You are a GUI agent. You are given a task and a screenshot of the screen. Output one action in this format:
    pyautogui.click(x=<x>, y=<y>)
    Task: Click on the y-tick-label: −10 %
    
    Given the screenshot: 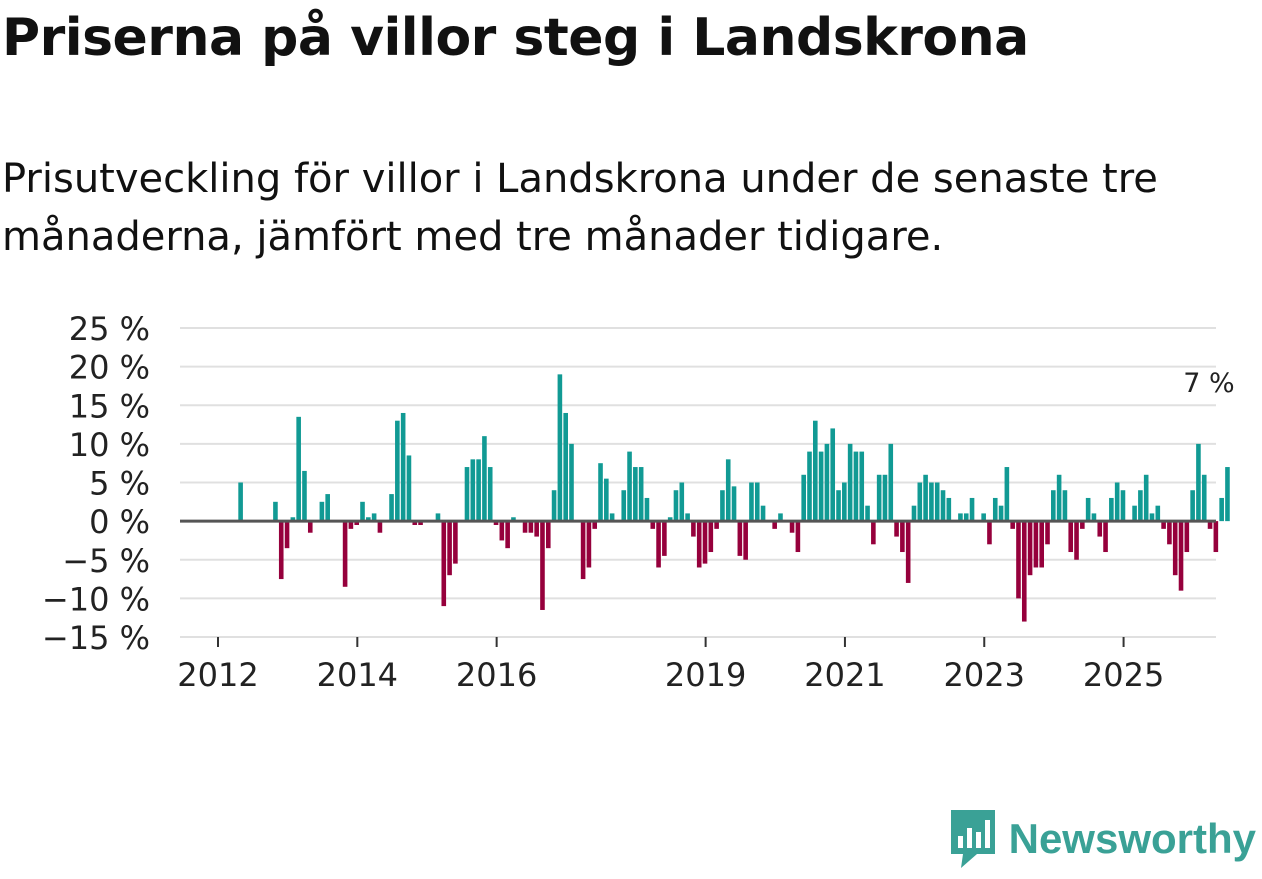 What is the action you would take?
    pyautogui.click(x=96, y=599)
    